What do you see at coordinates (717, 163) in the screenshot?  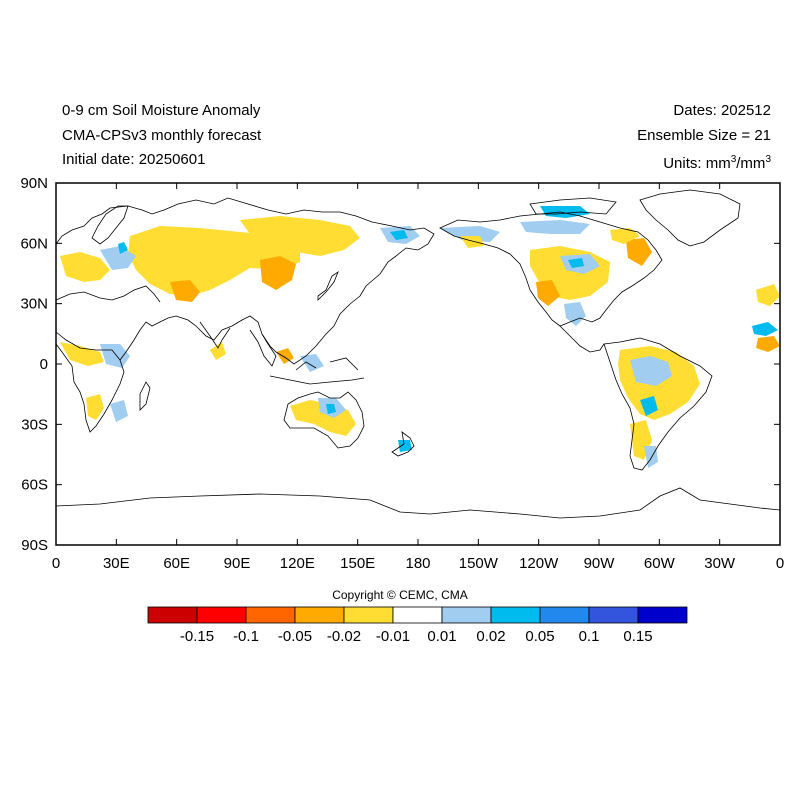 I see `units-label: Units: mm3/mm3` at bounding box center [717, 163].